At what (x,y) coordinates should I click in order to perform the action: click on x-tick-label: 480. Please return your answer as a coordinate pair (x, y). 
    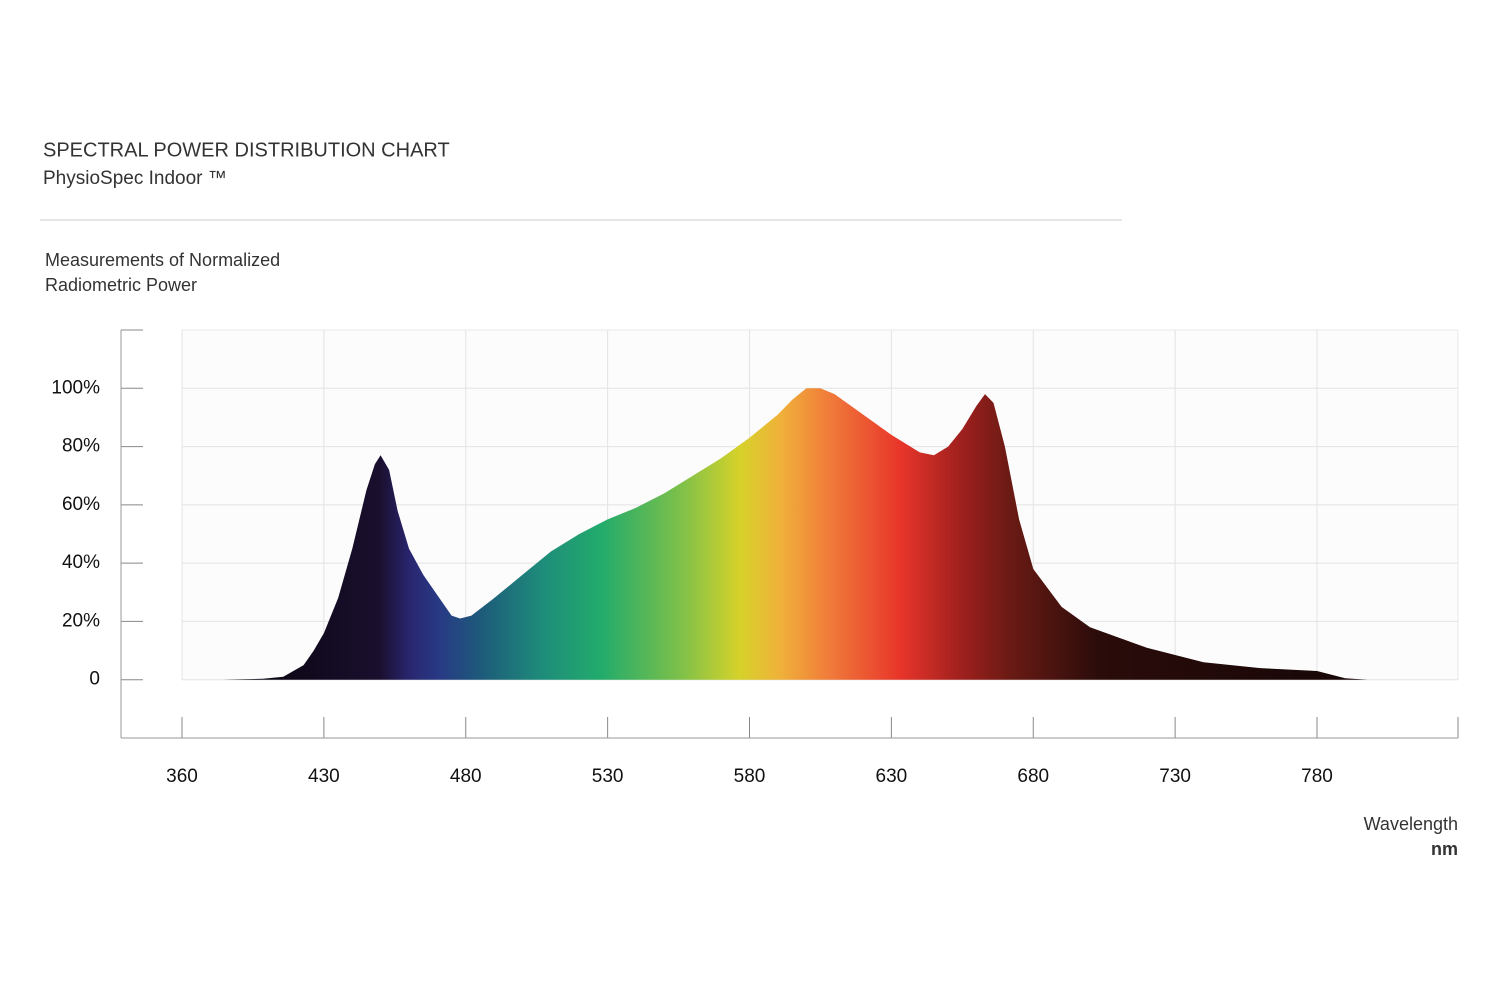
    Looking at the image, I should click on (466, 776).